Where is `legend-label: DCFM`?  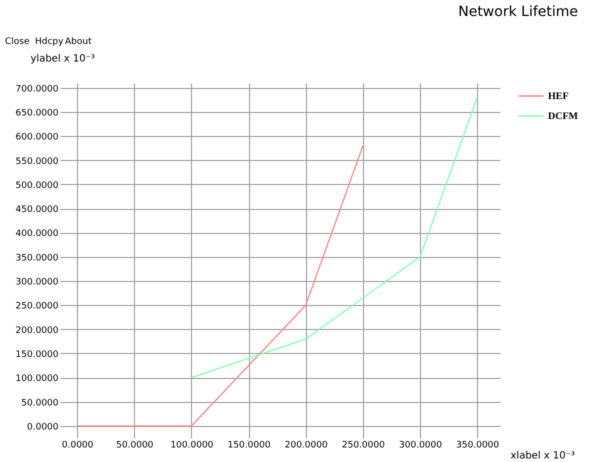
legend-label: DCFM is located at coordinates (563, 116).